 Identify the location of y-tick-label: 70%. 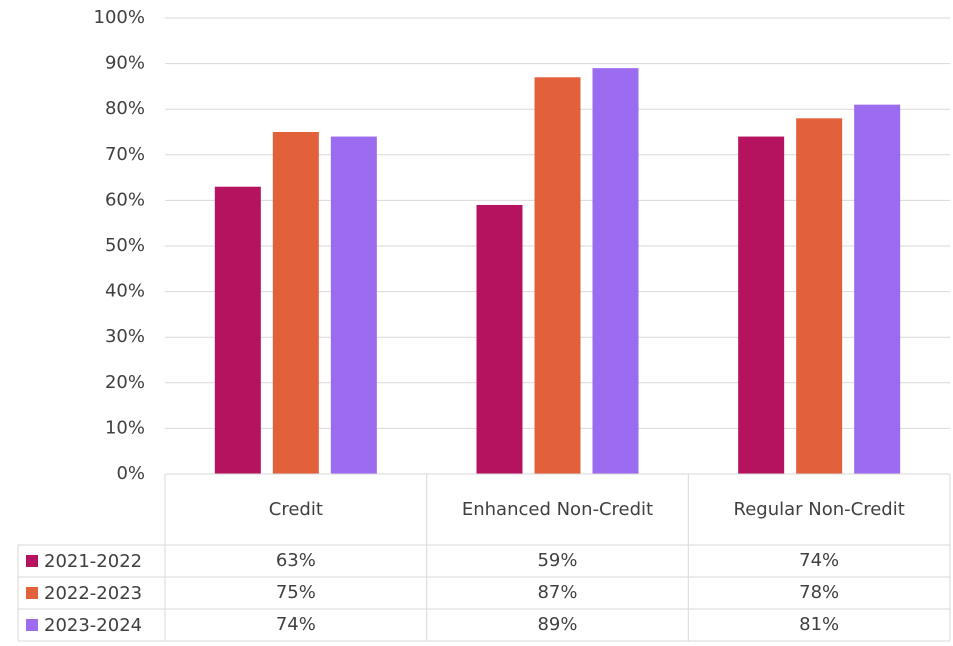
(125, 154).